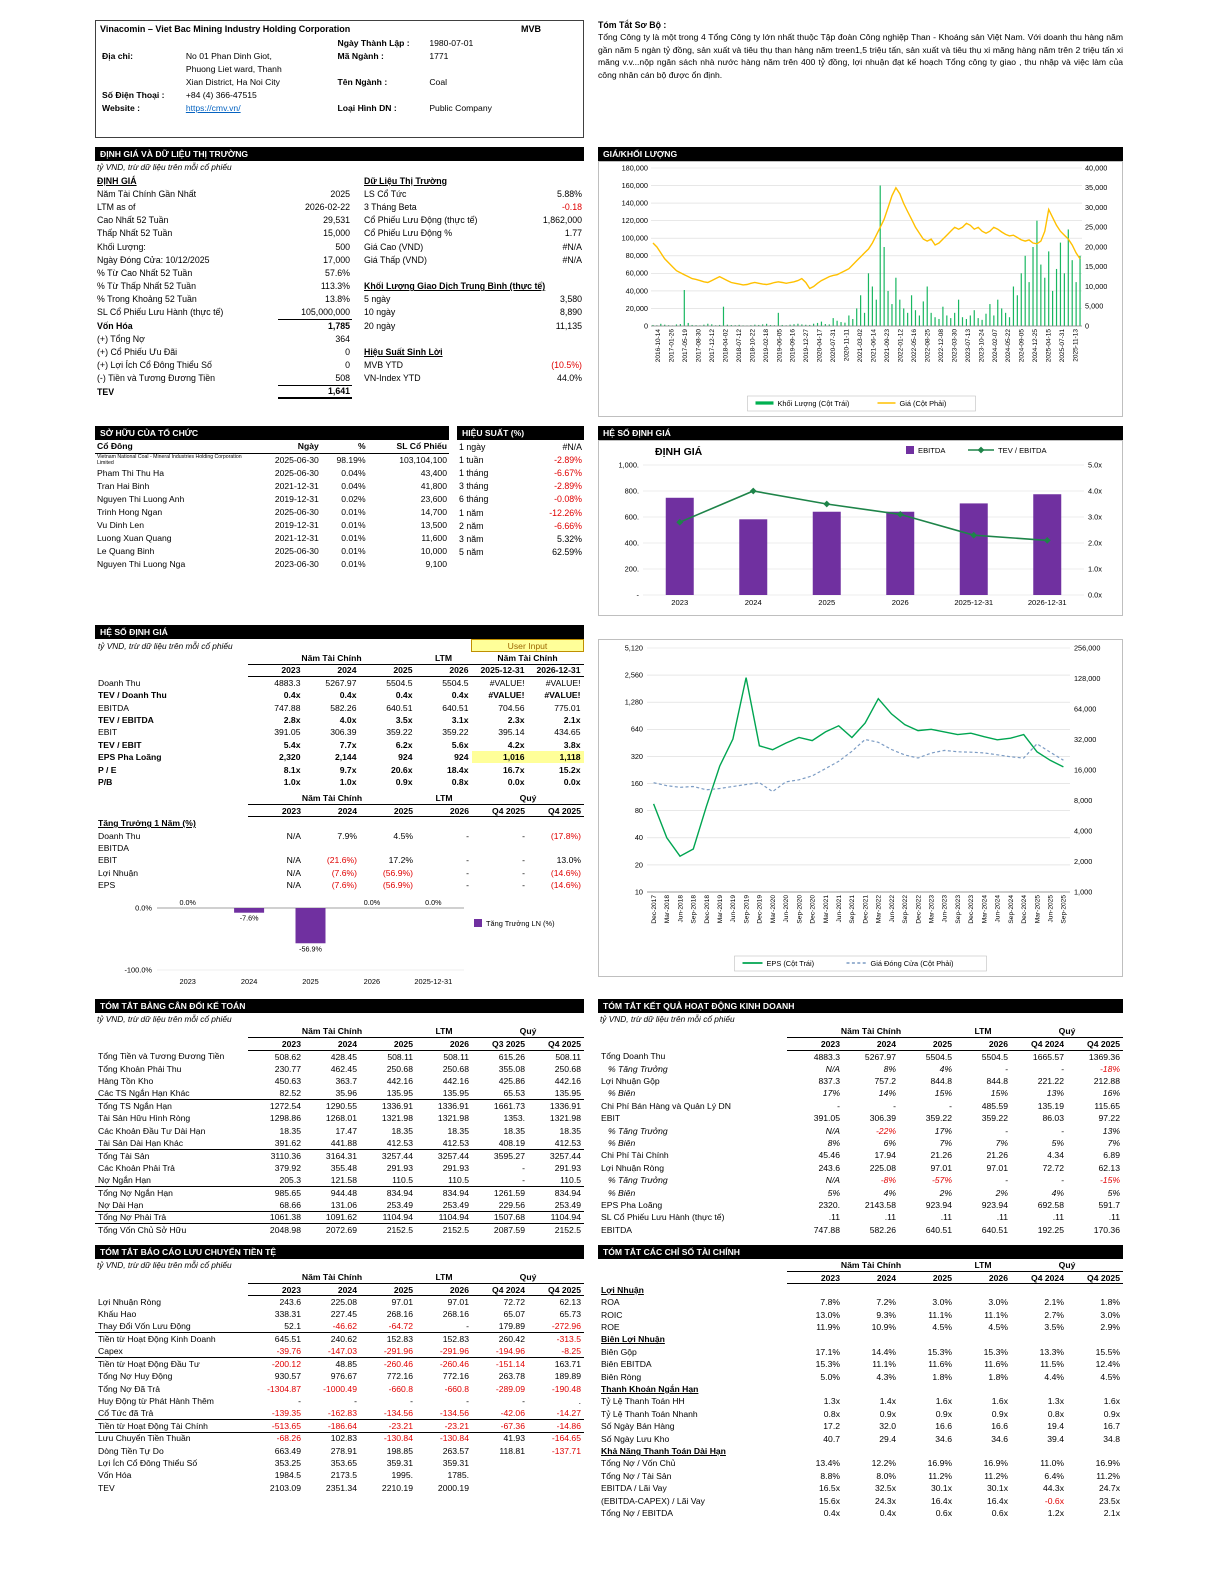 The width and height of the screenshot is (1224, 1584). What do you see at coordinates (116, 206) in the screenshot?
I see `kv-label: LTM as of` at bounding box center [116, 206].